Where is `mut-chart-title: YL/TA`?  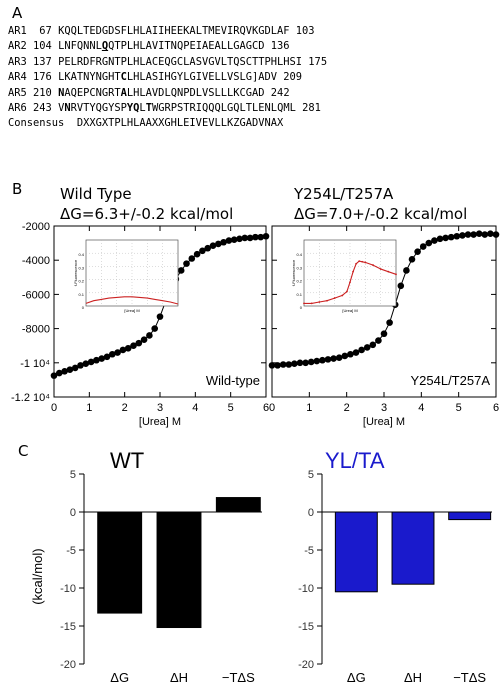 mut-chart-title: YL/TA is located at coordinates (355, 460).